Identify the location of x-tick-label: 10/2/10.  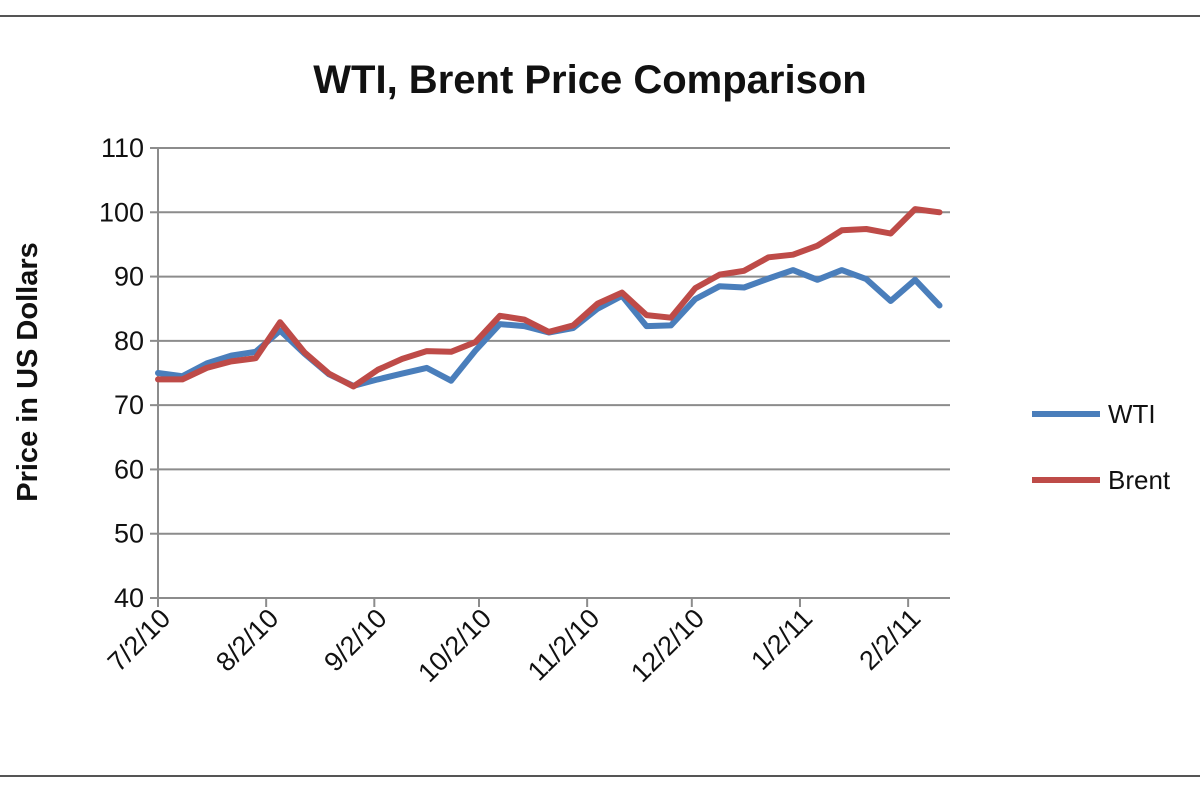
(454, 645).